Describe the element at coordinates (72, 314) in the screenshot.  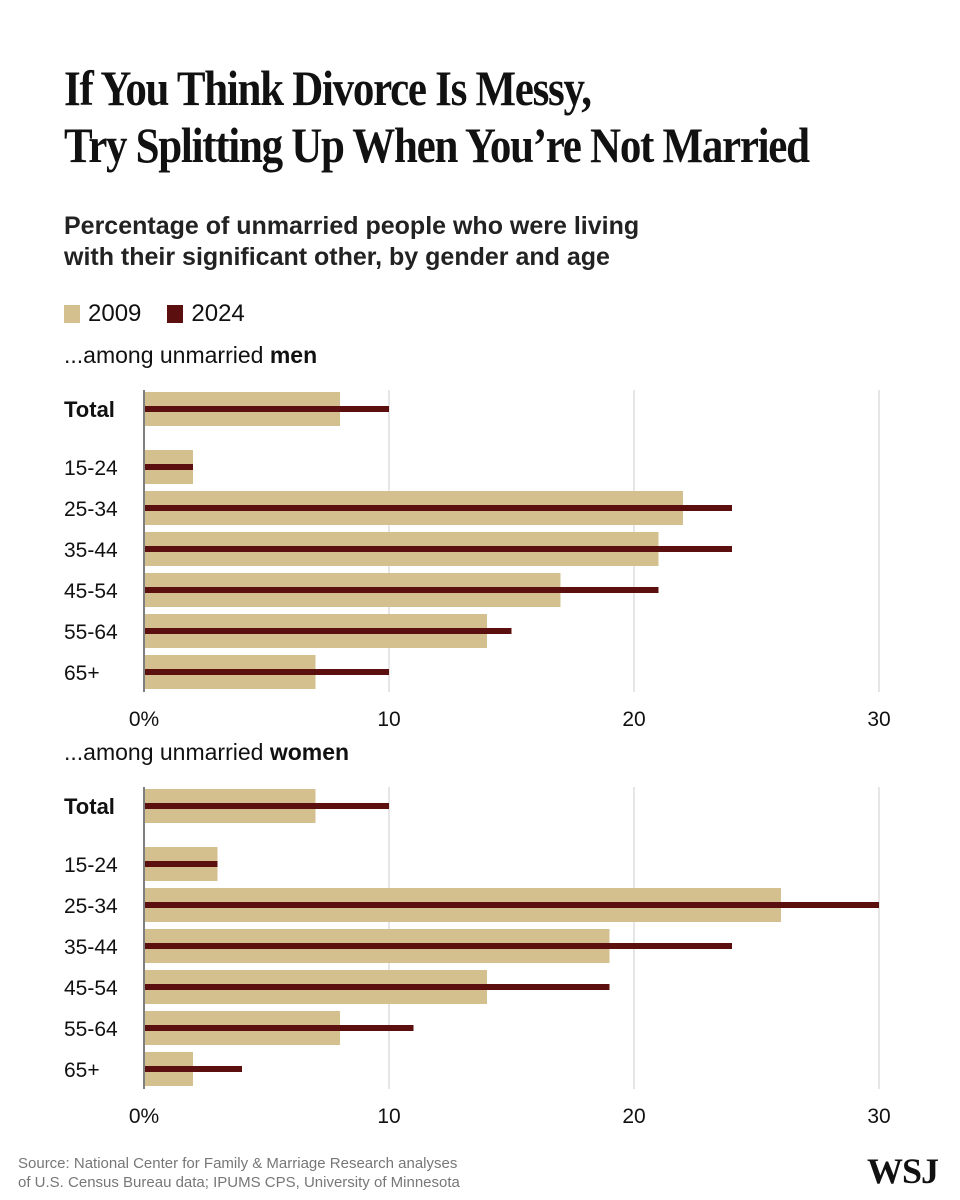
I see `legend-swatch-2009` at that location.